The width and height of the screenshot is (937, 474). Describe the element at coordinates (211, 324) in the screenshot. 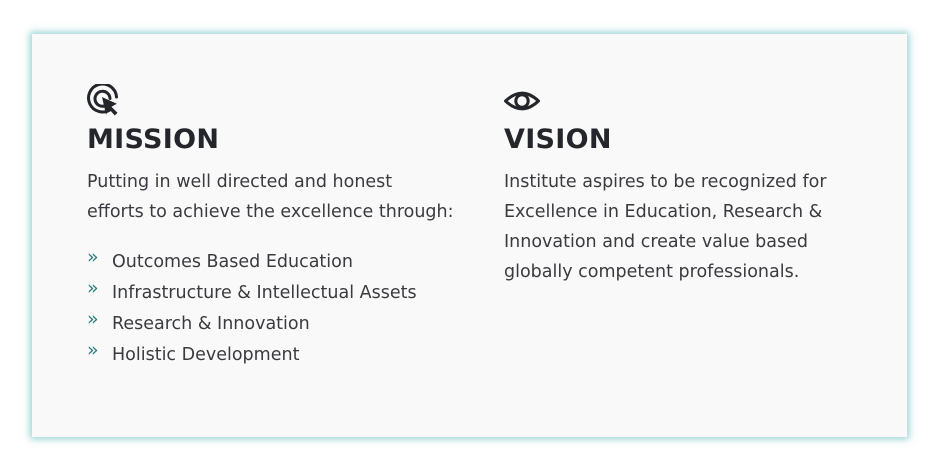

I see `list-item-label: Research & Innovation` at that location.